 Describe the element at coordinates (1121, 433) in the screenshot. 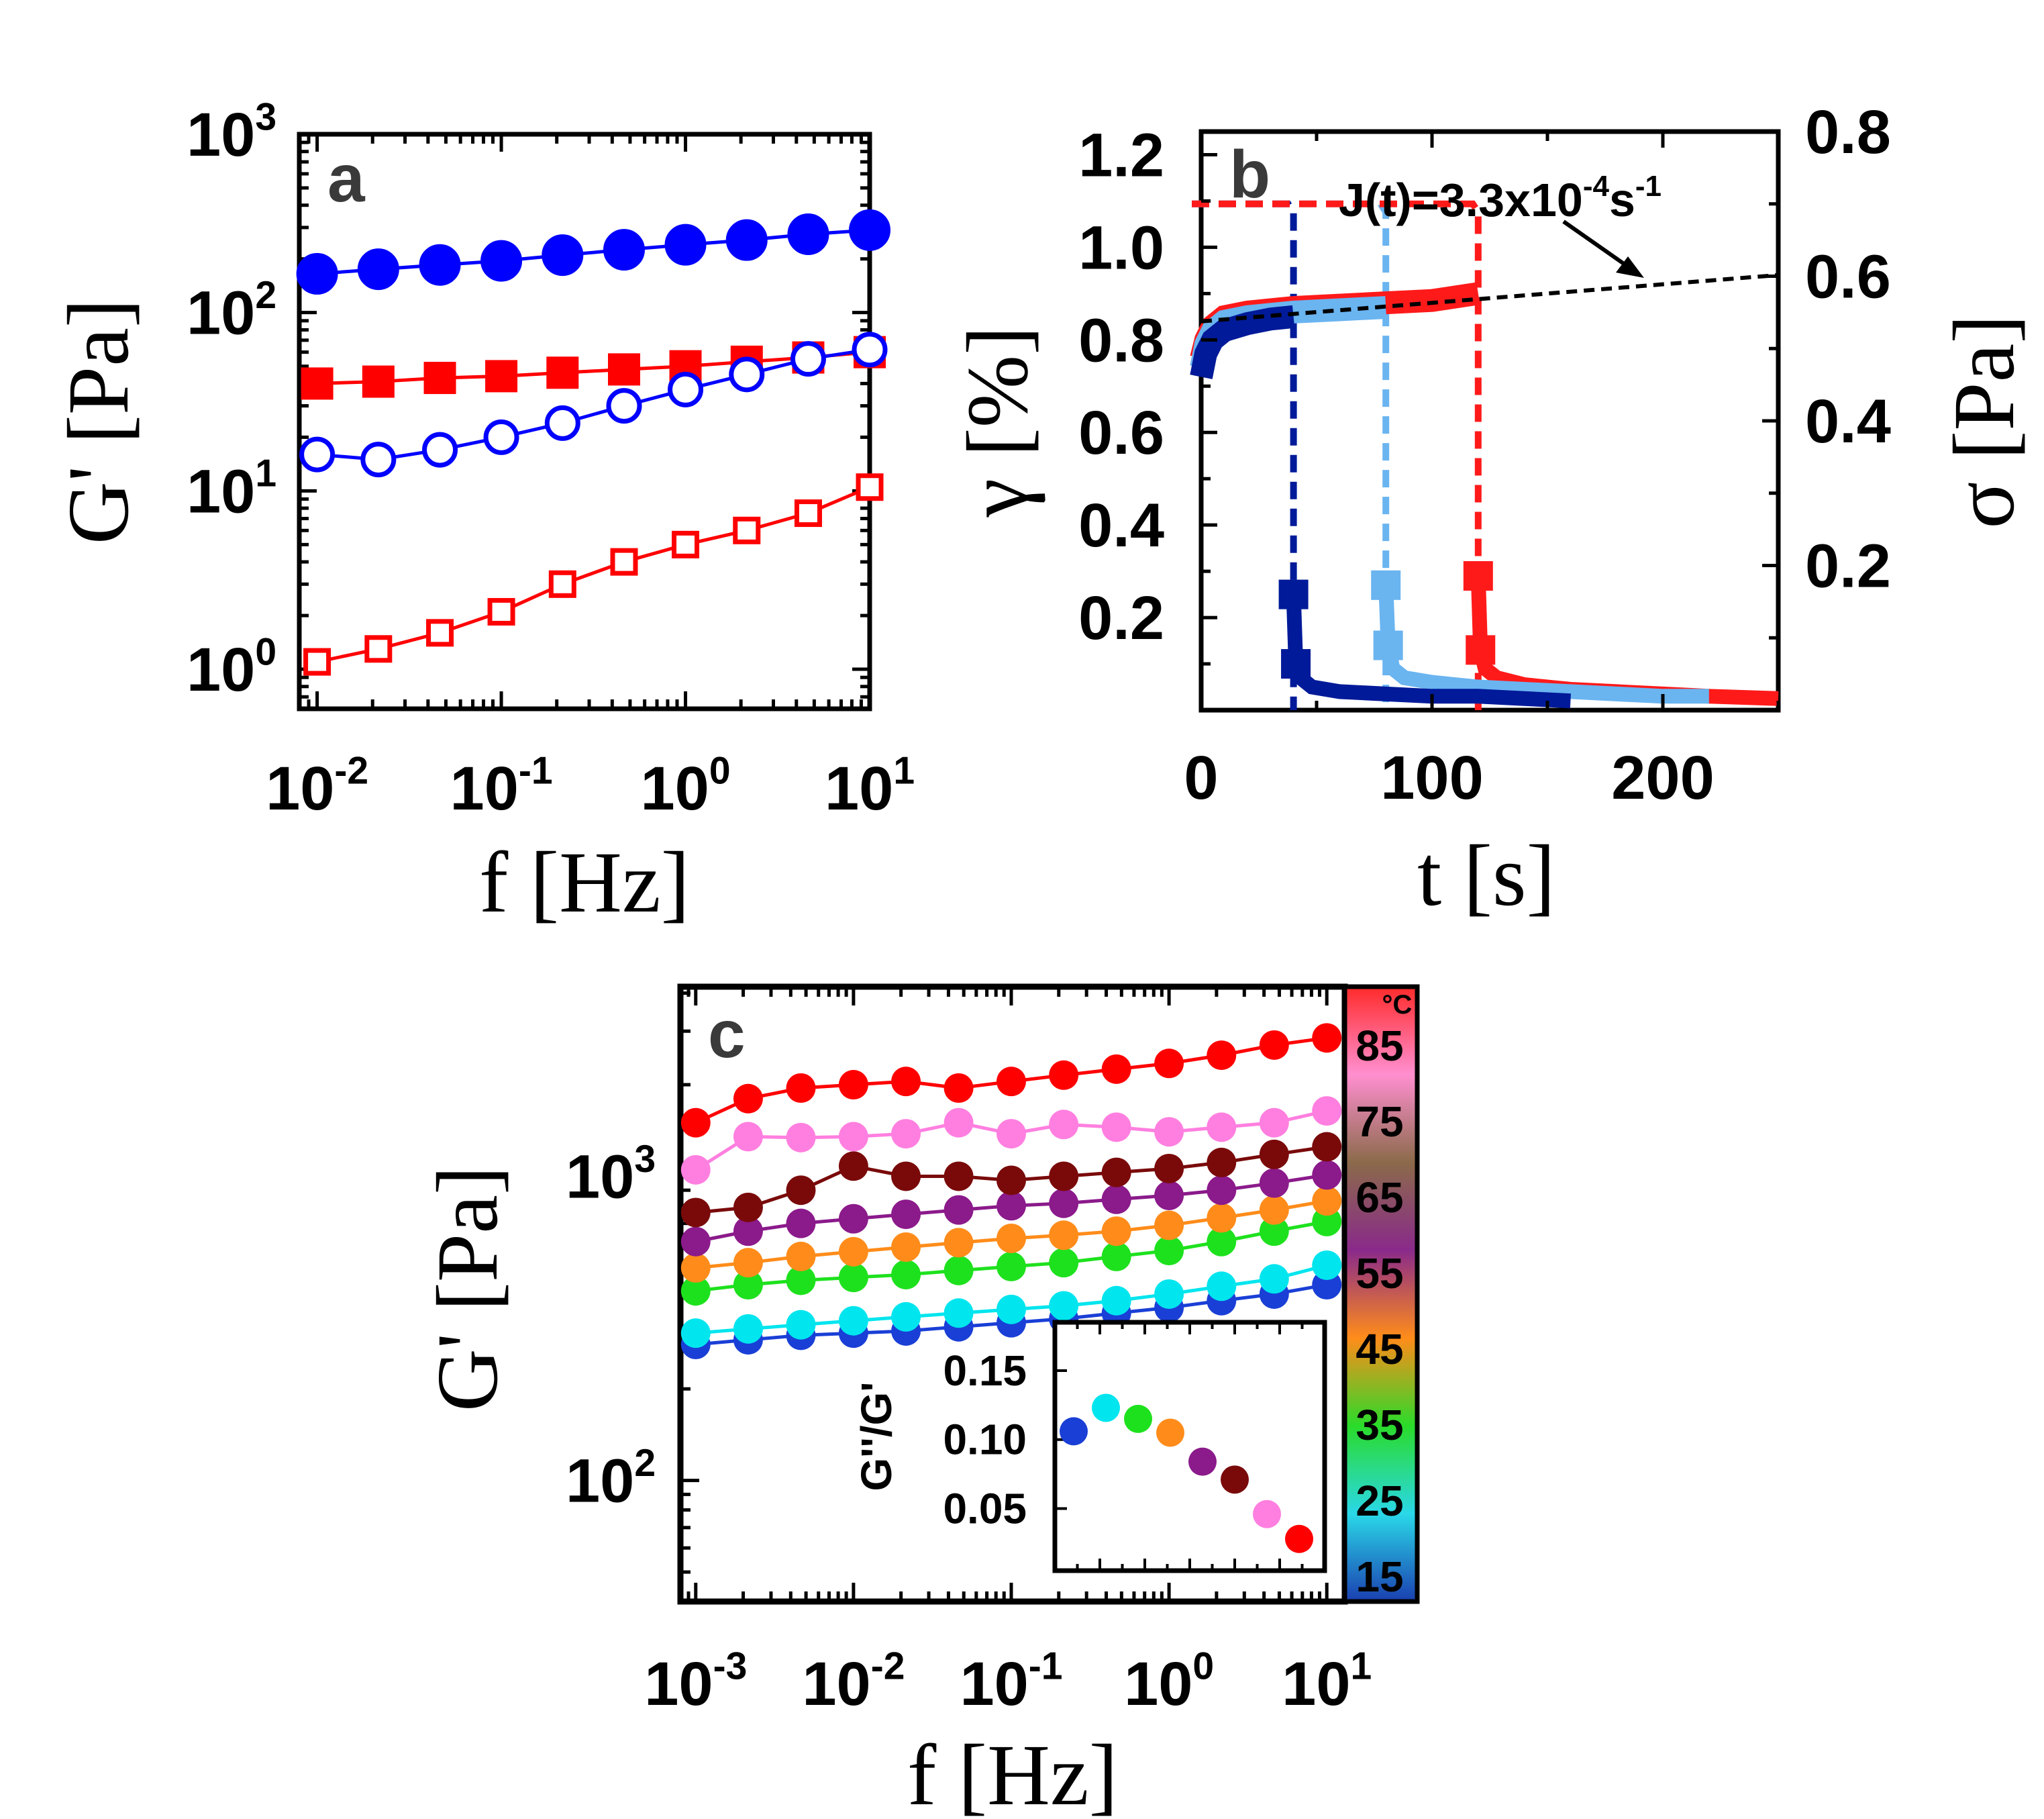

I see `y-tick-label: 0.6` at that location.